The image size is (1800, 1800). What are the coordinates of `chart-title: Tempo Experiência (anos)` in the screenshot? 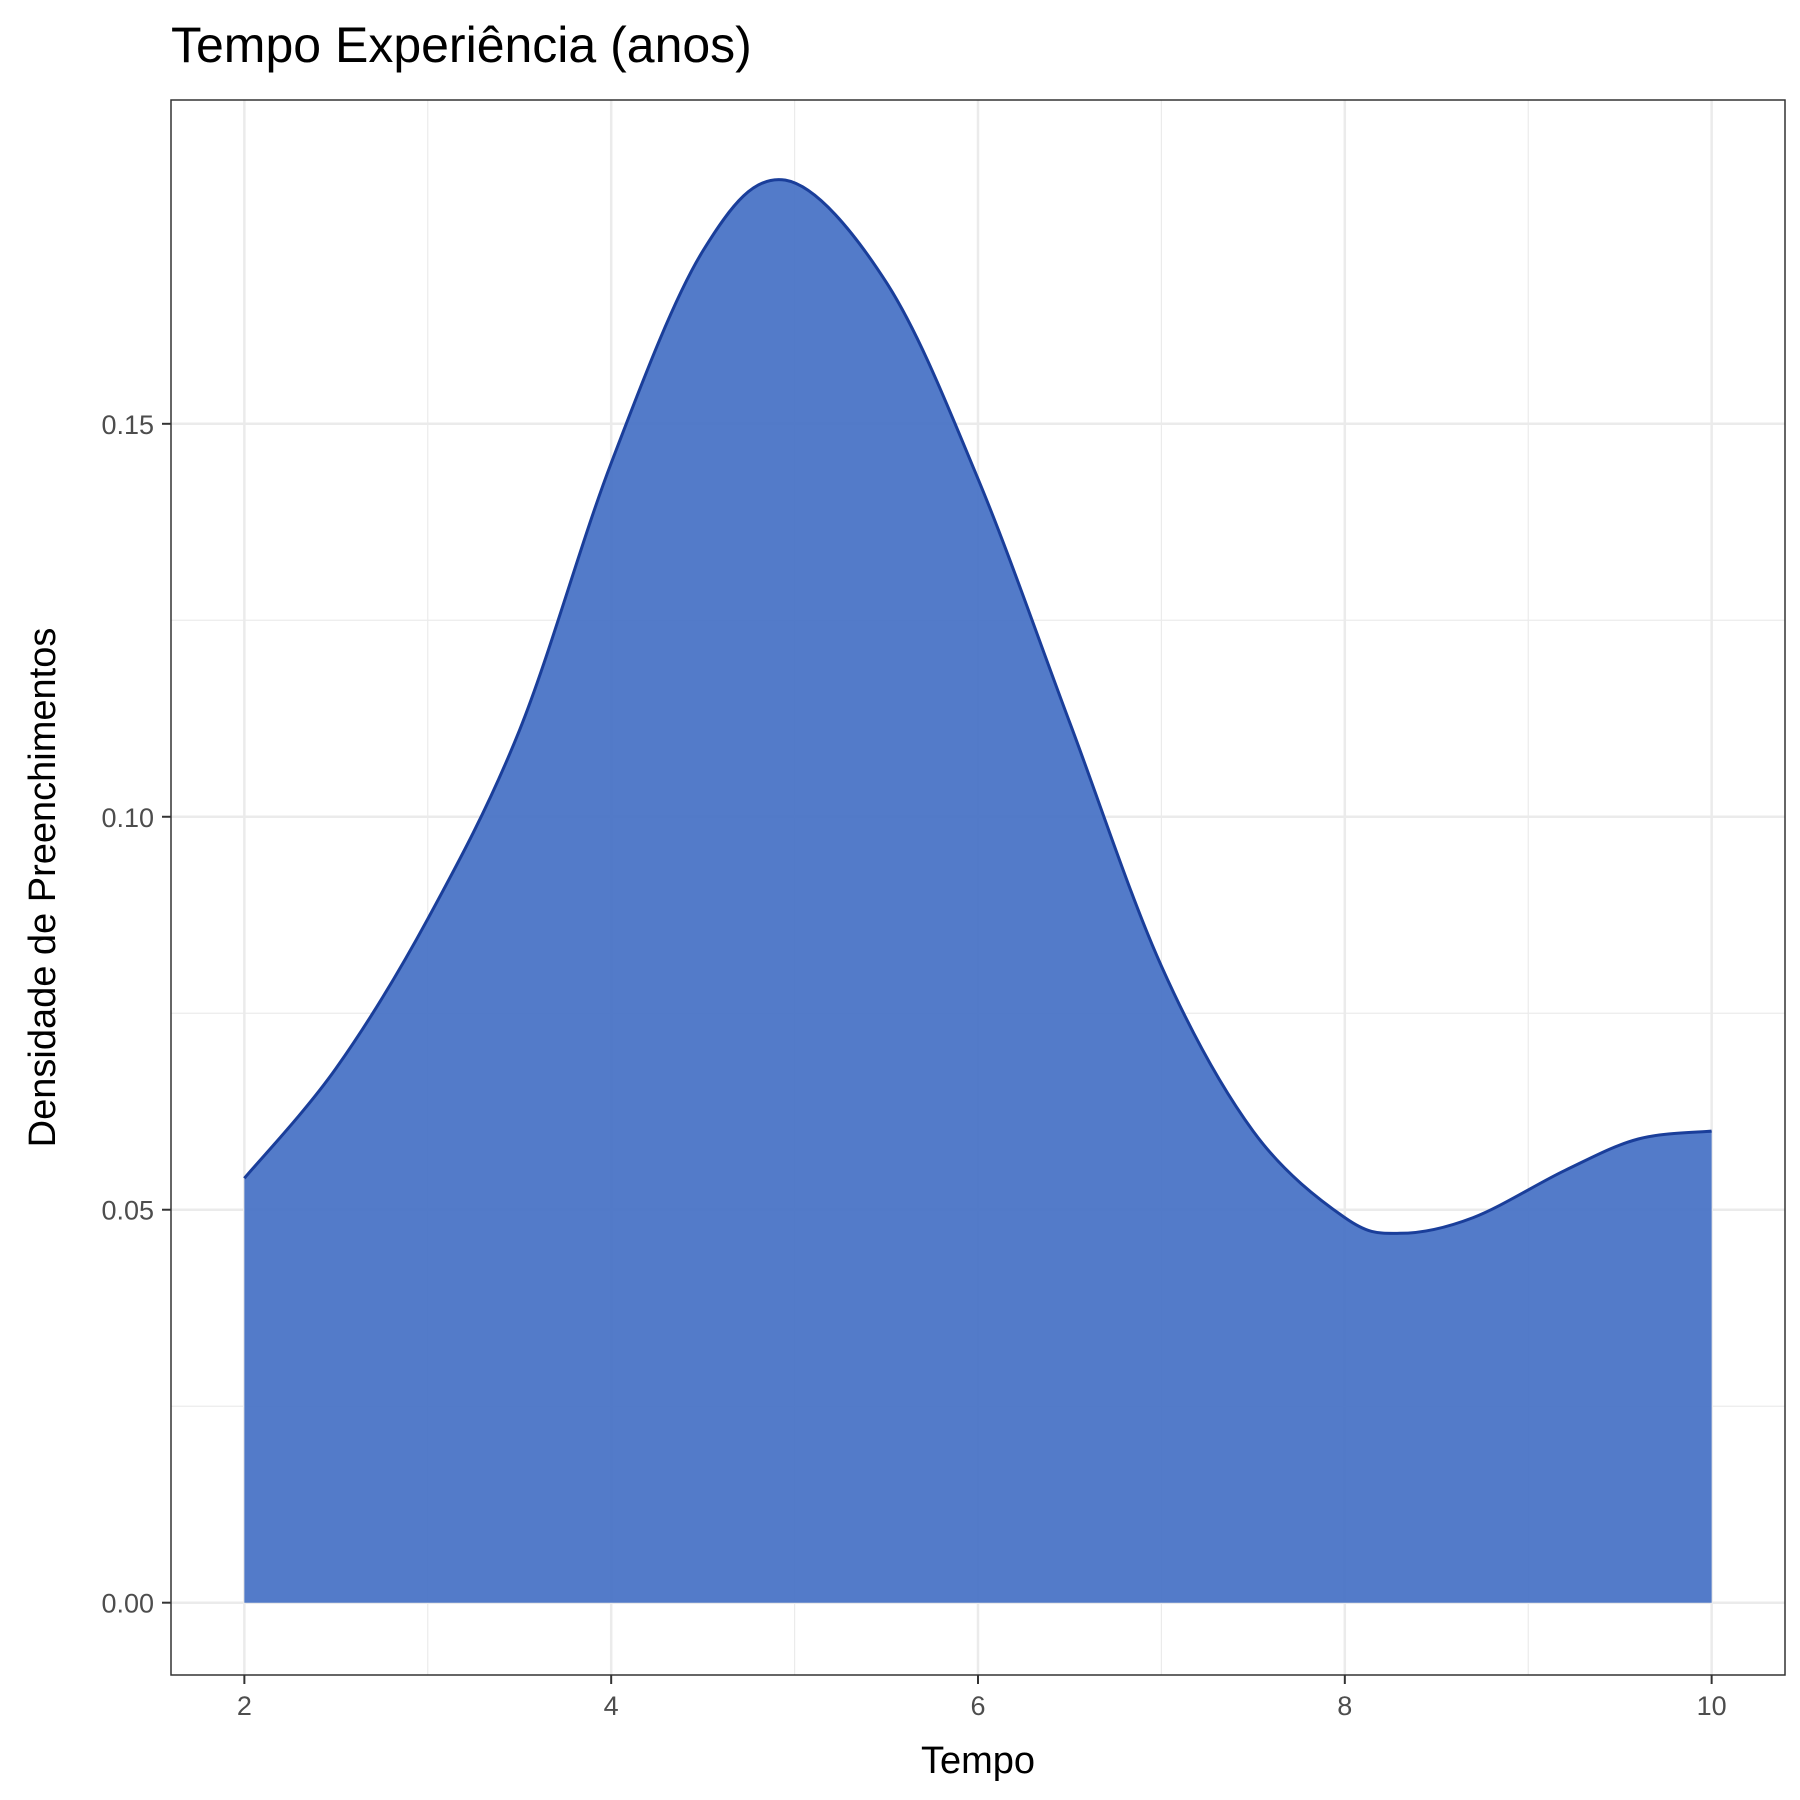 It's located at (461, 45).